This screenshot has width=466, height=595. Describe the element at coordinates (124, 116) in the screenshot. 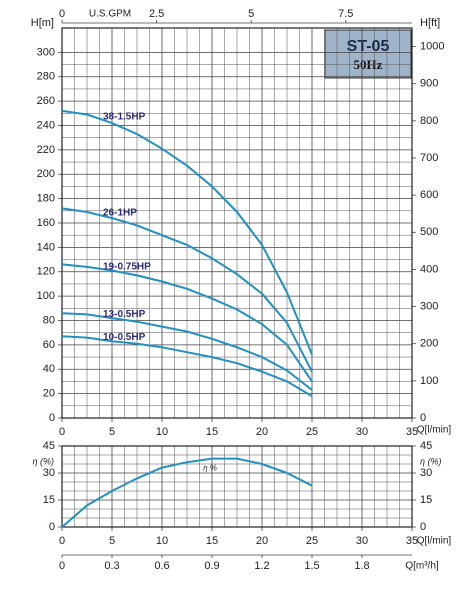

I see `series-label: 38-1.5HP` at that location.